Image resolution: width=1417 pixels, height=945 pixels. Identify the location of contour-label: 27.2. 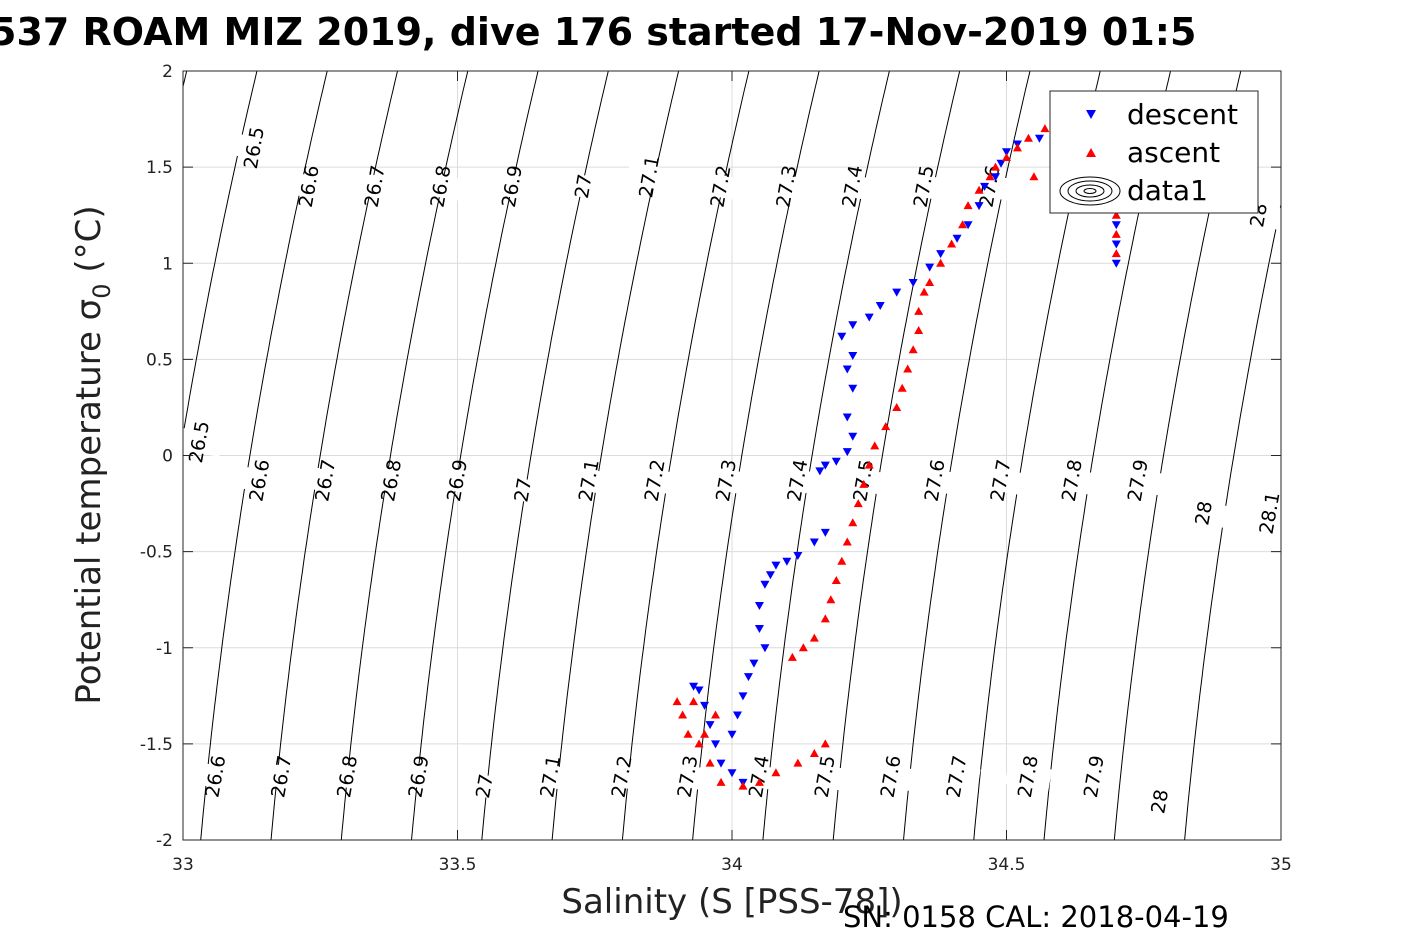
(721, 186).